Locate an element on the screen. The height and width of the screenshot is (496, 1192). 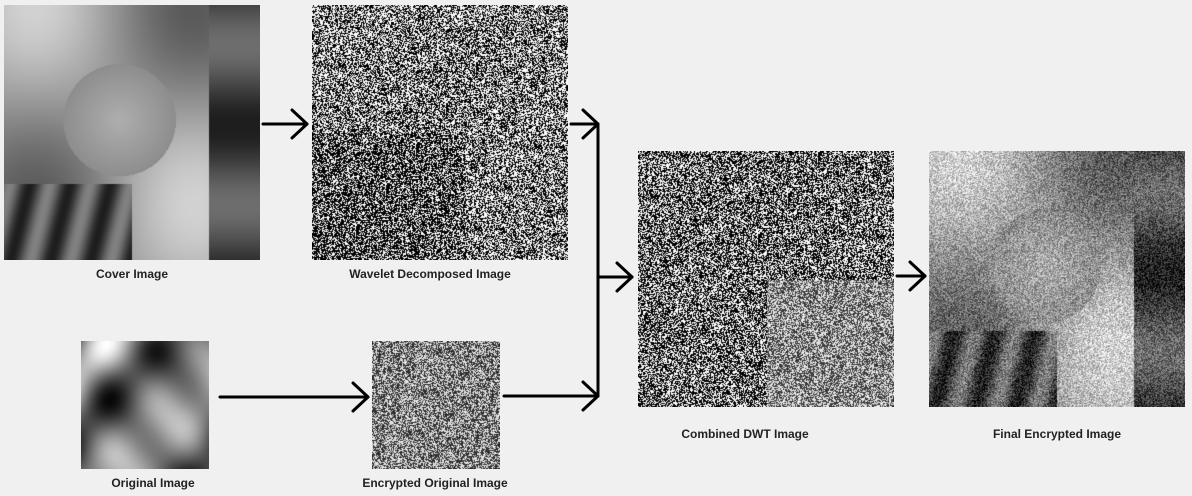
cover-image-caption: Cover Image is located at coordinates (132, 274).